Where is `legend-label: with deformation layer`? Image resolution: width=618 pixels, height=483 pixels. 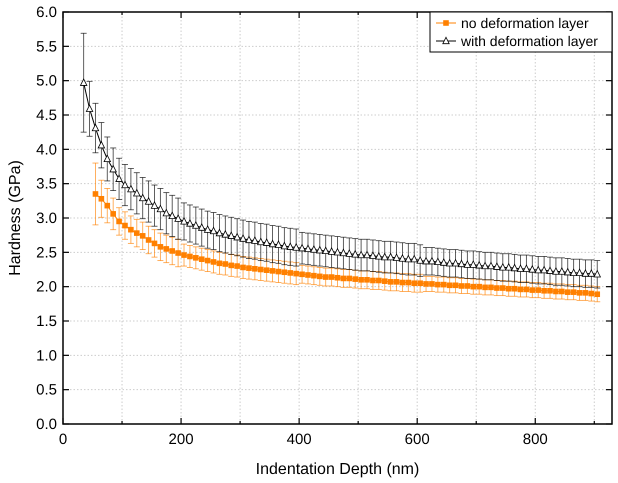 legend-label: with deformation layer is located at coordinates (529, 41).